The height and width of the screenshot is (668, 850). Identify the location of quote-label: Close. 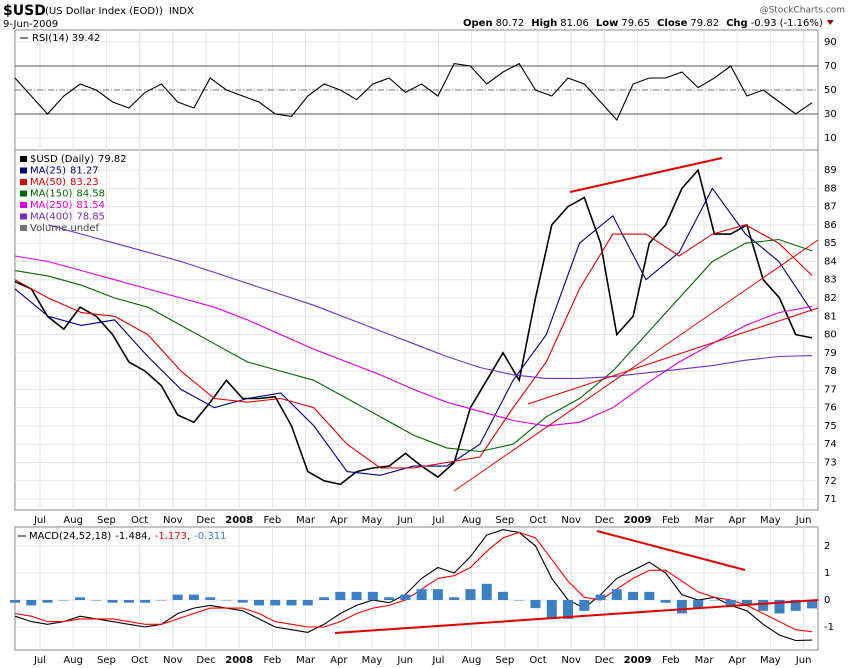
(672, 23).